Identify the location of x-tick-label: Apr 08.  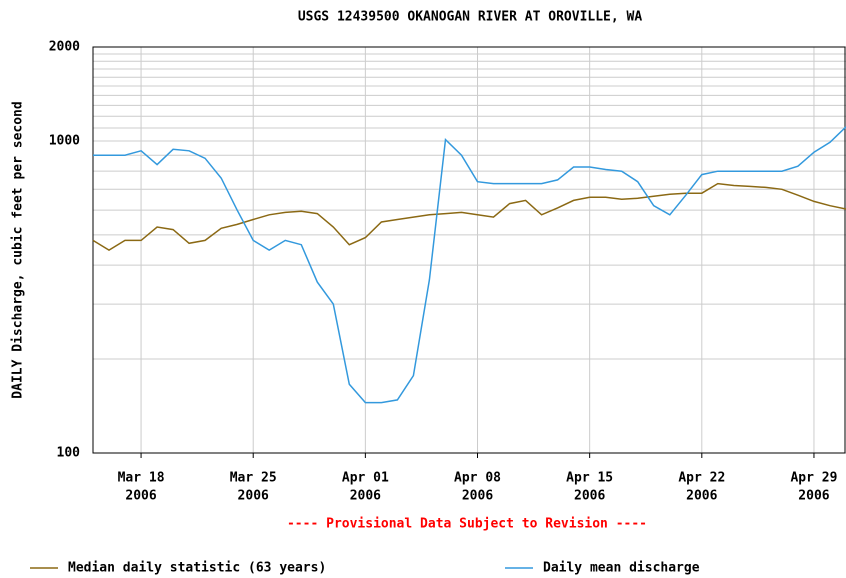
(477, 478).